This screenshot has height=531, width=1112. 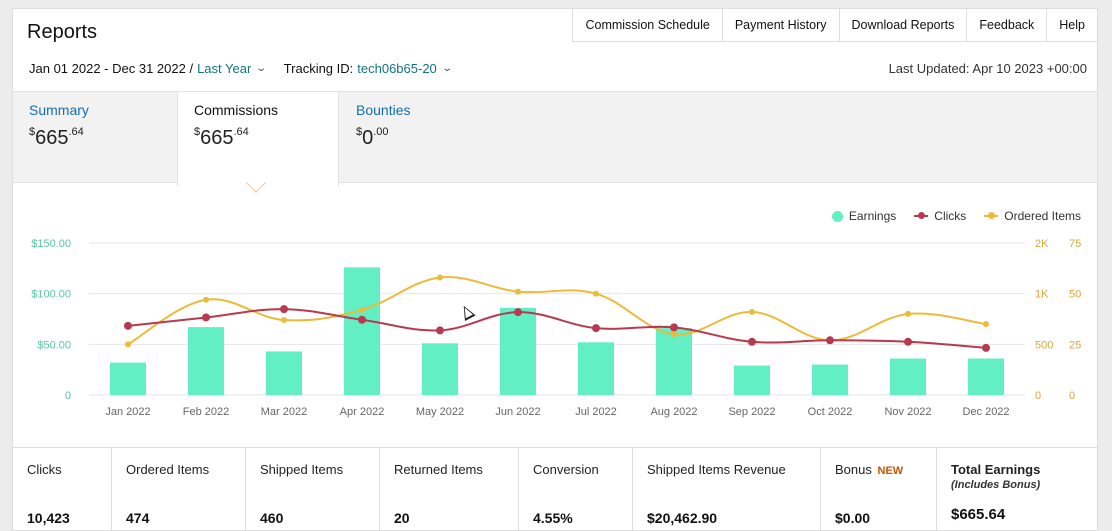 What do you see at coordinates (727, 489) in the screenshot?
I see `stat-shipped-revenue: Shipped Items Revenue $20,462.90` at bounding box center [727, 489].